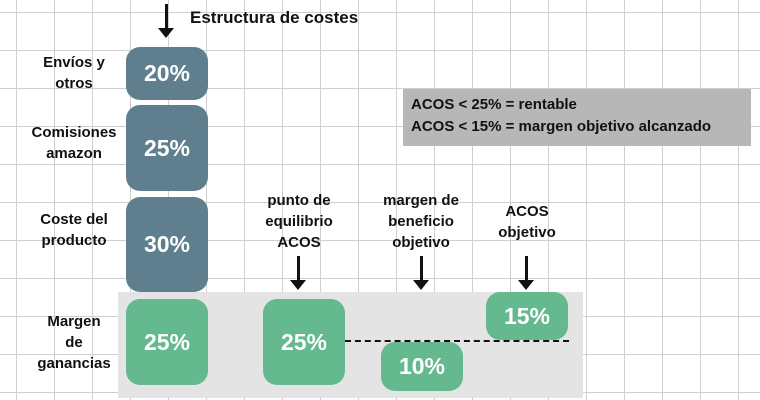  I want to click on equilibrio-box: 25%, so click(304, 342).